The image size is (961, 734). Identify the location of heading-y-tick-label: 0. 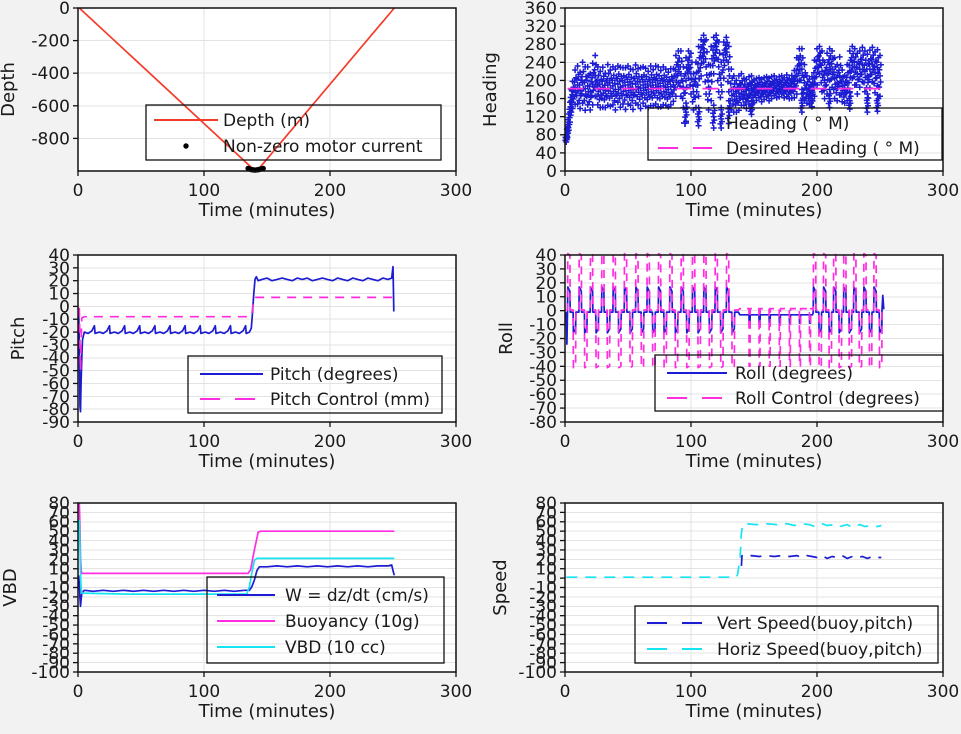
(551, 172).